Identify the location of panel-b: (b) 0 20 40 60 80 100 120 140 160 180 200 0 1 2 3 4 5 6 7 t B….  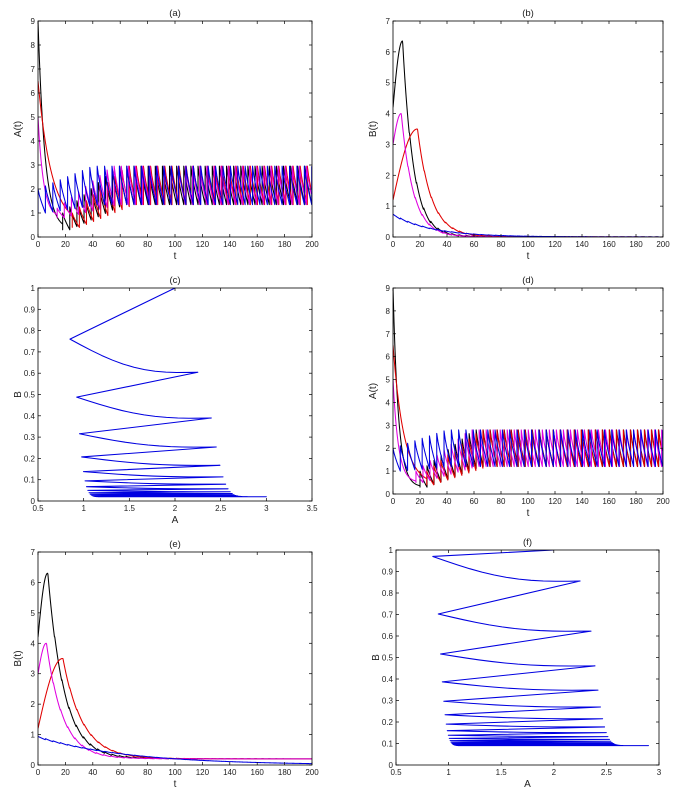
(519, 135).